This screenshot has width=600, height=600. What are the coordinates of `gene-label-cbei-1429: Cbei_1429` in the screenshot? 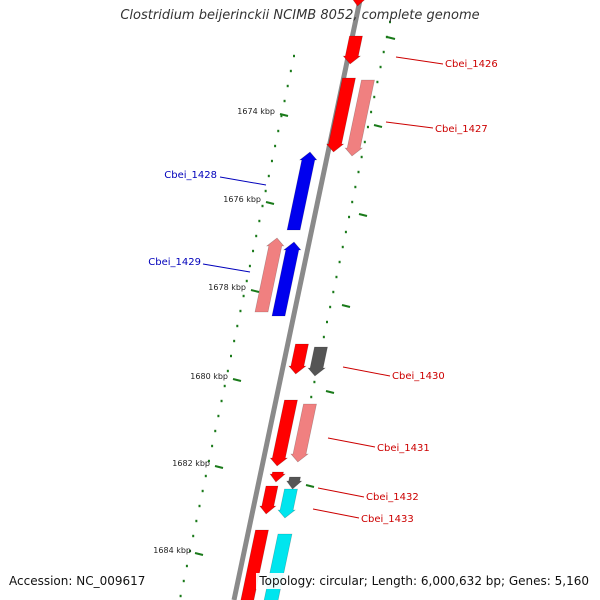 It's located at (199, 265).